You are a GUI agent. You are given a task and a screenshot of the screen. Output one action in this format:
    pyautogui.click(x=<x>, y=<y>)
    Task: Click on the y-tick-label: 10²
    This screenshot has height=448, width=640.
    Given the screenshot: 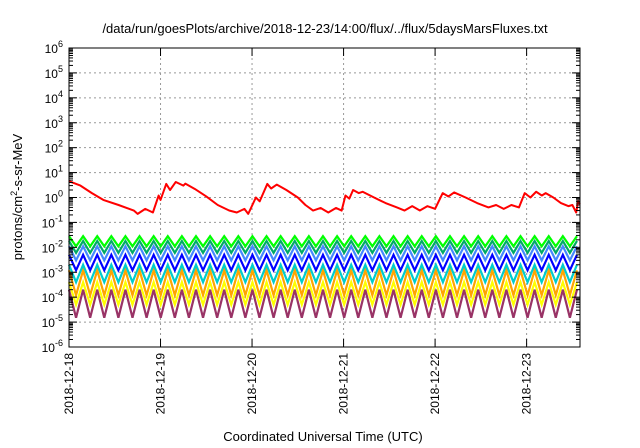 What is the action you would take?
    pyautogui.click(x=54, y=147)
    